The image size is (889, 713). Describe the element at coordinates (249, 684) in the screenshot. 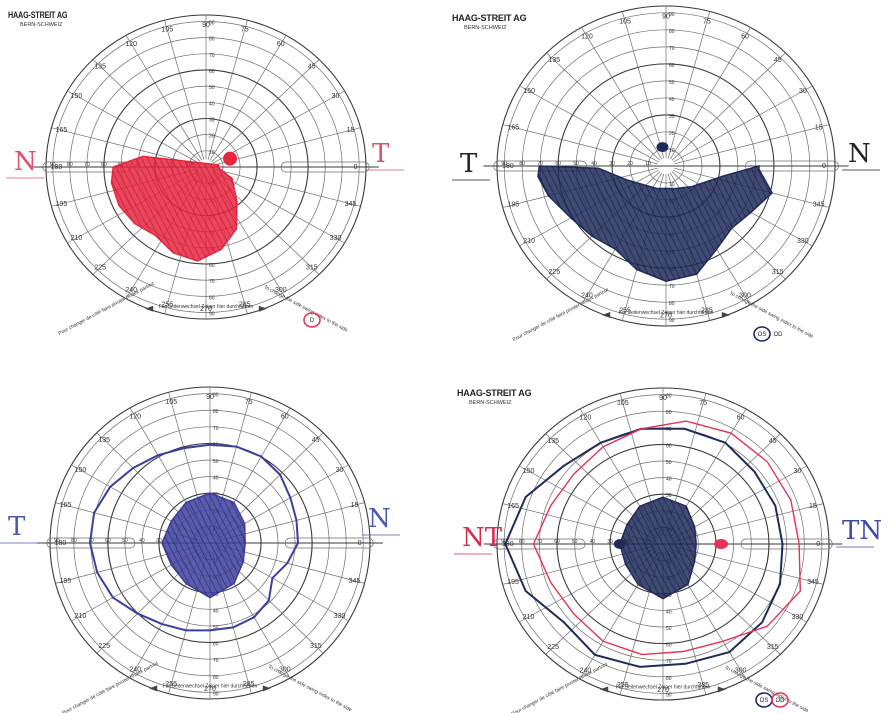

I see `degree-label: 285` at that location.